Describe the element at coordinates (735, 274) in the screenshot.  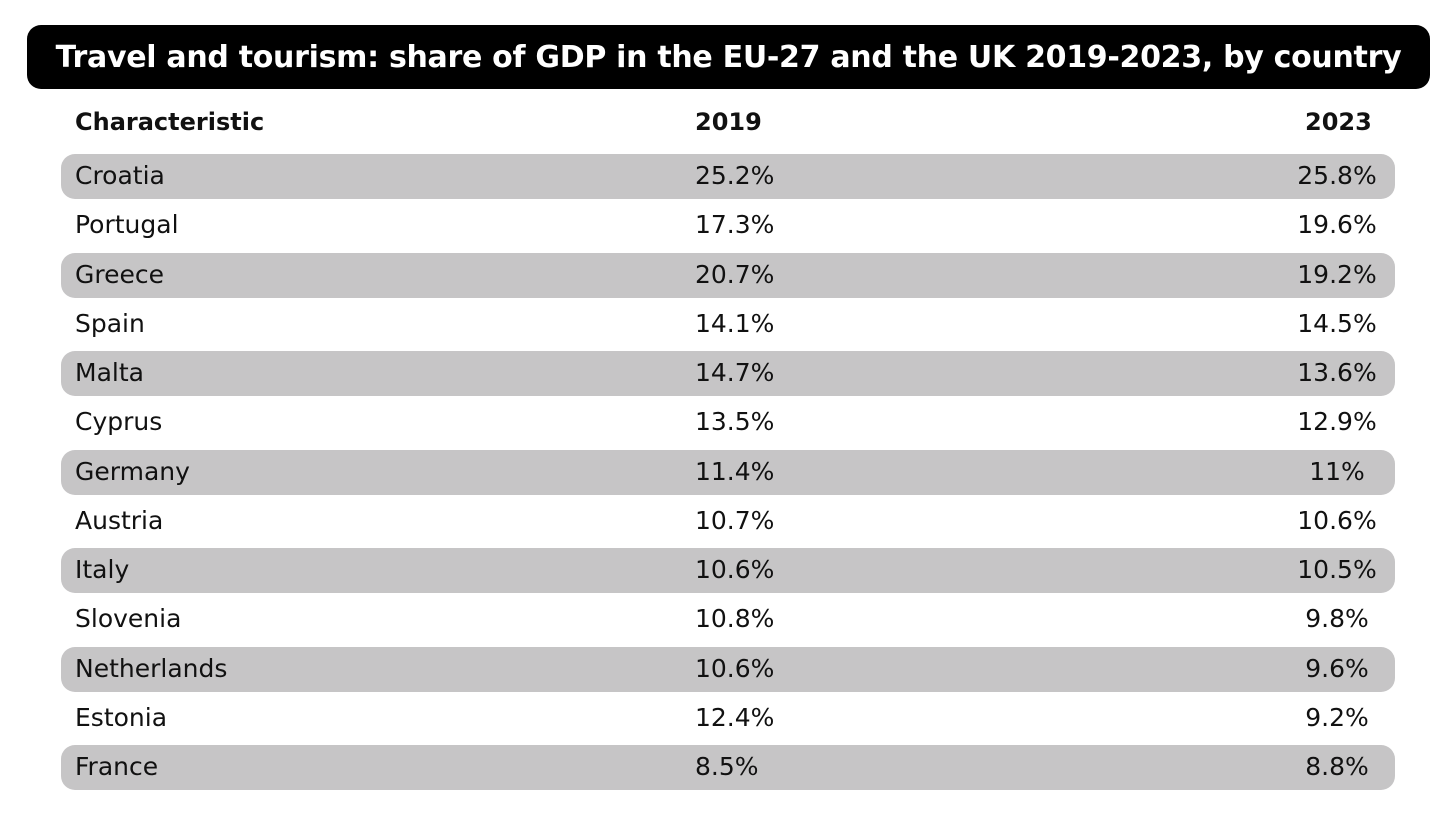
I see `value-2019: 20.7%` at that location.